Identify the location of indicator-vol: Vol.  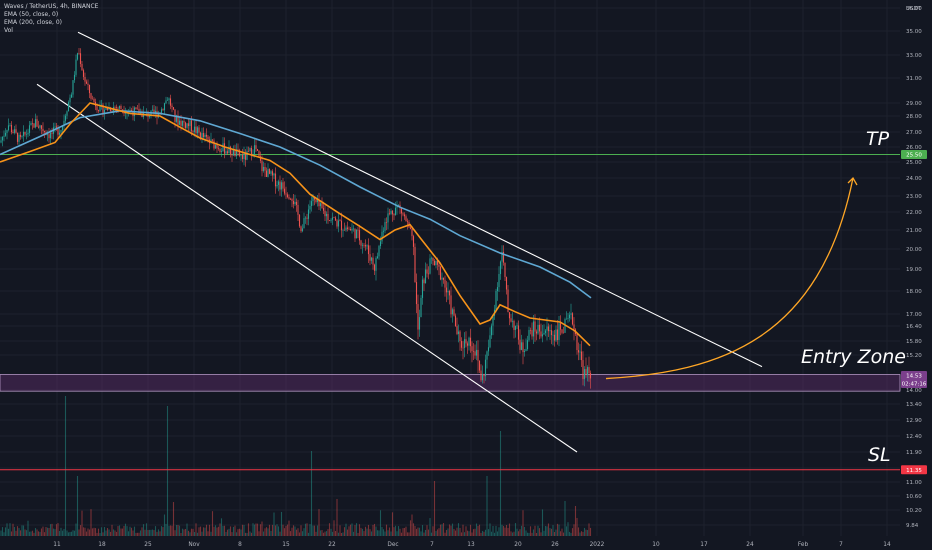
(8, 30).